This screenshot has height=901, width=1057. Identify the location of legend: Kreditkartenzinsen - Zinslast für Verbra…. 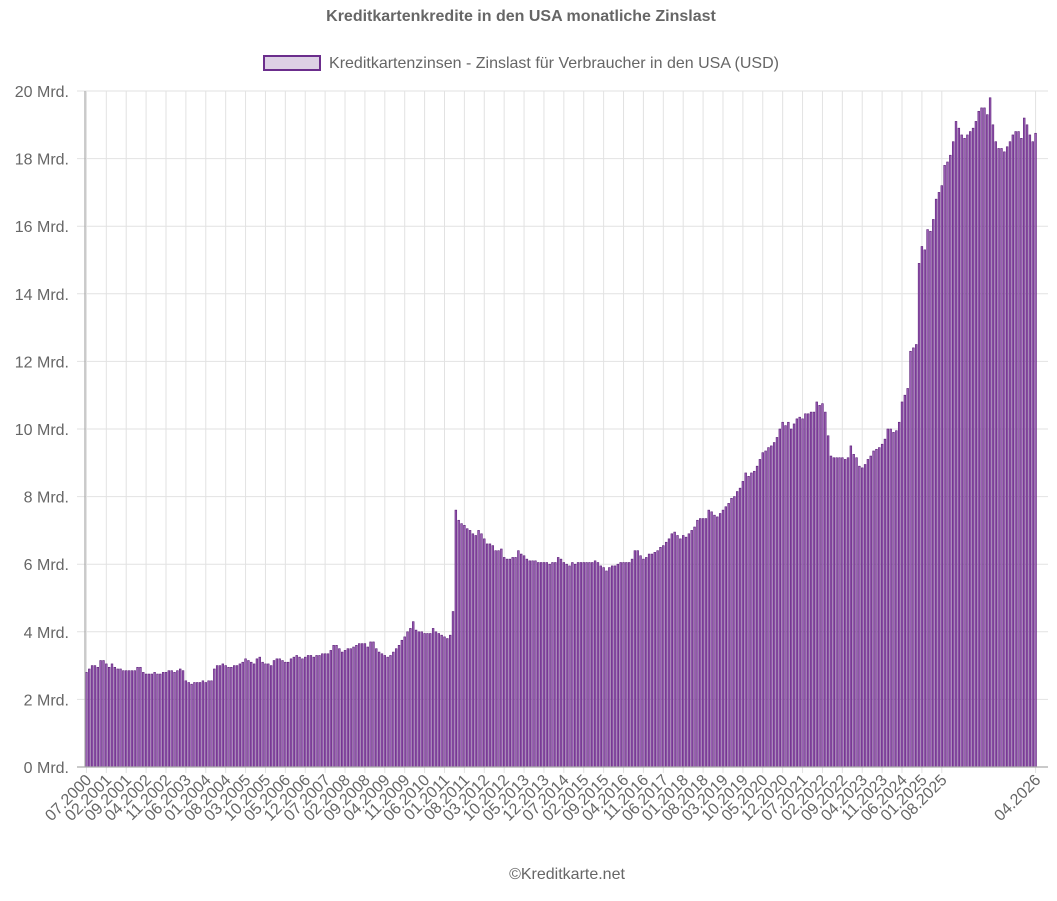
(521, 64).